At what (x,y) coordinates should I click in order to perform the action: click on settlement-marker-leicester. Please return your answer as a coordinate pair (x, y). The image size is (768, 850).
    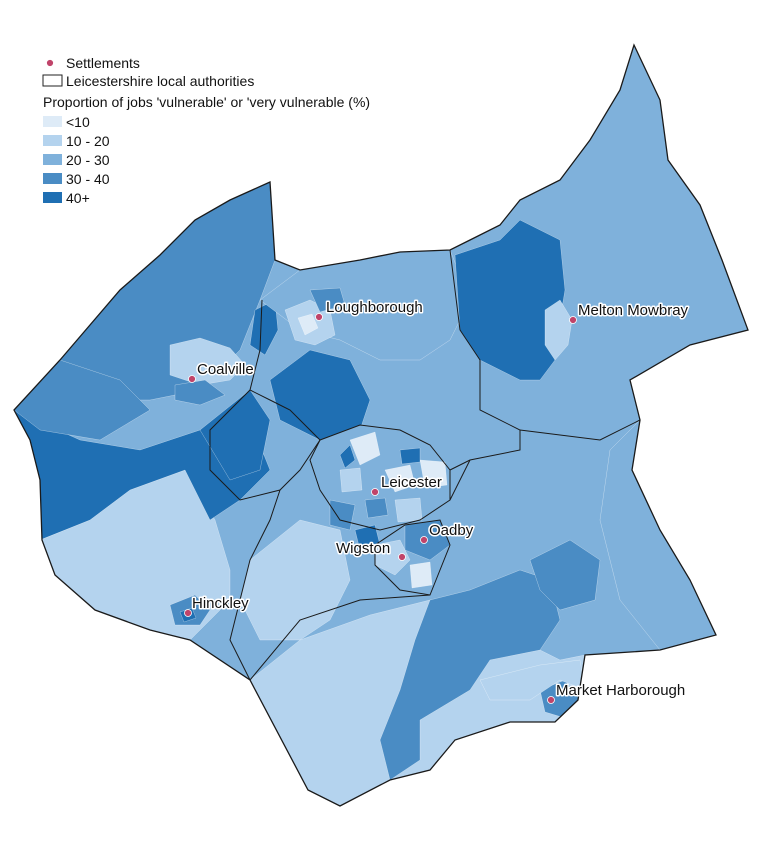
    Looking at the image, I should click on (375, 492).